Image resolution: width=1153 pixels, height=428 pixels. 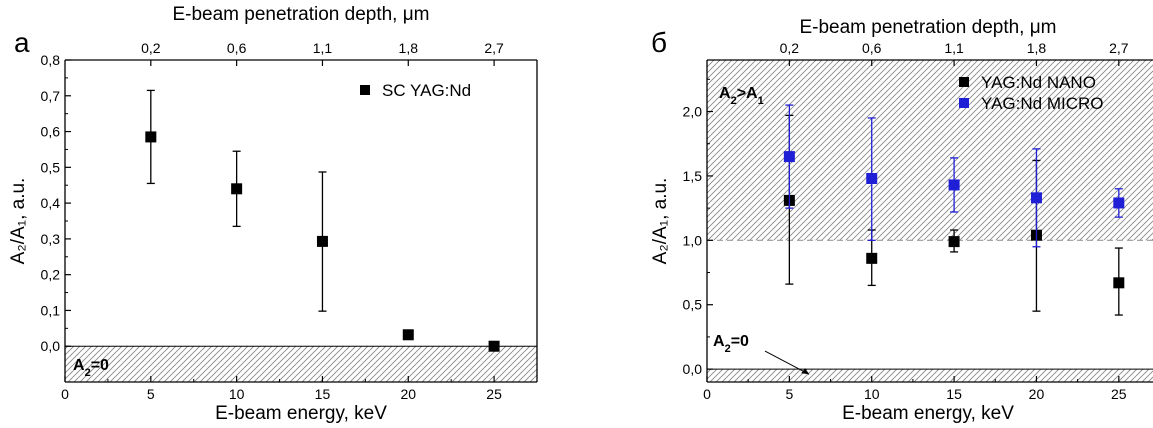 What do you see at coordinates (51, 275) in the screenshot?
I see `y-tick-label: 0,2` at bounding box center [51, 275].